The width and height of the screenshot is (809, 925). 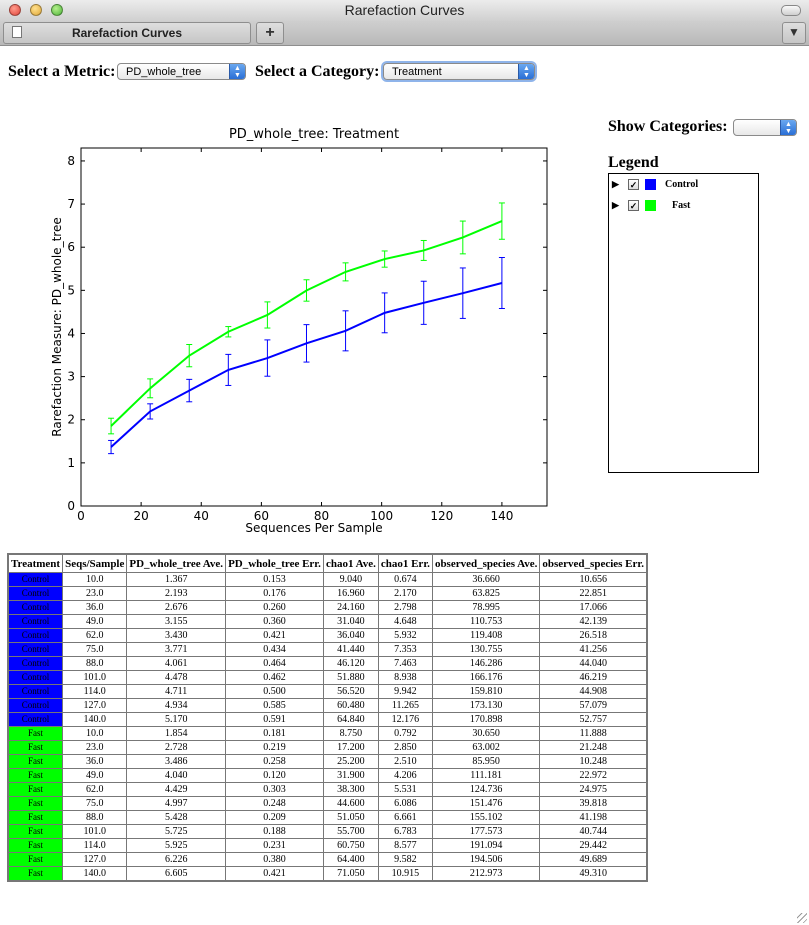 What do you see at coordinates (633, 184) in the screenshot?
I see `legend-checkbox-control: ✓` at bounding box center [633, 184].